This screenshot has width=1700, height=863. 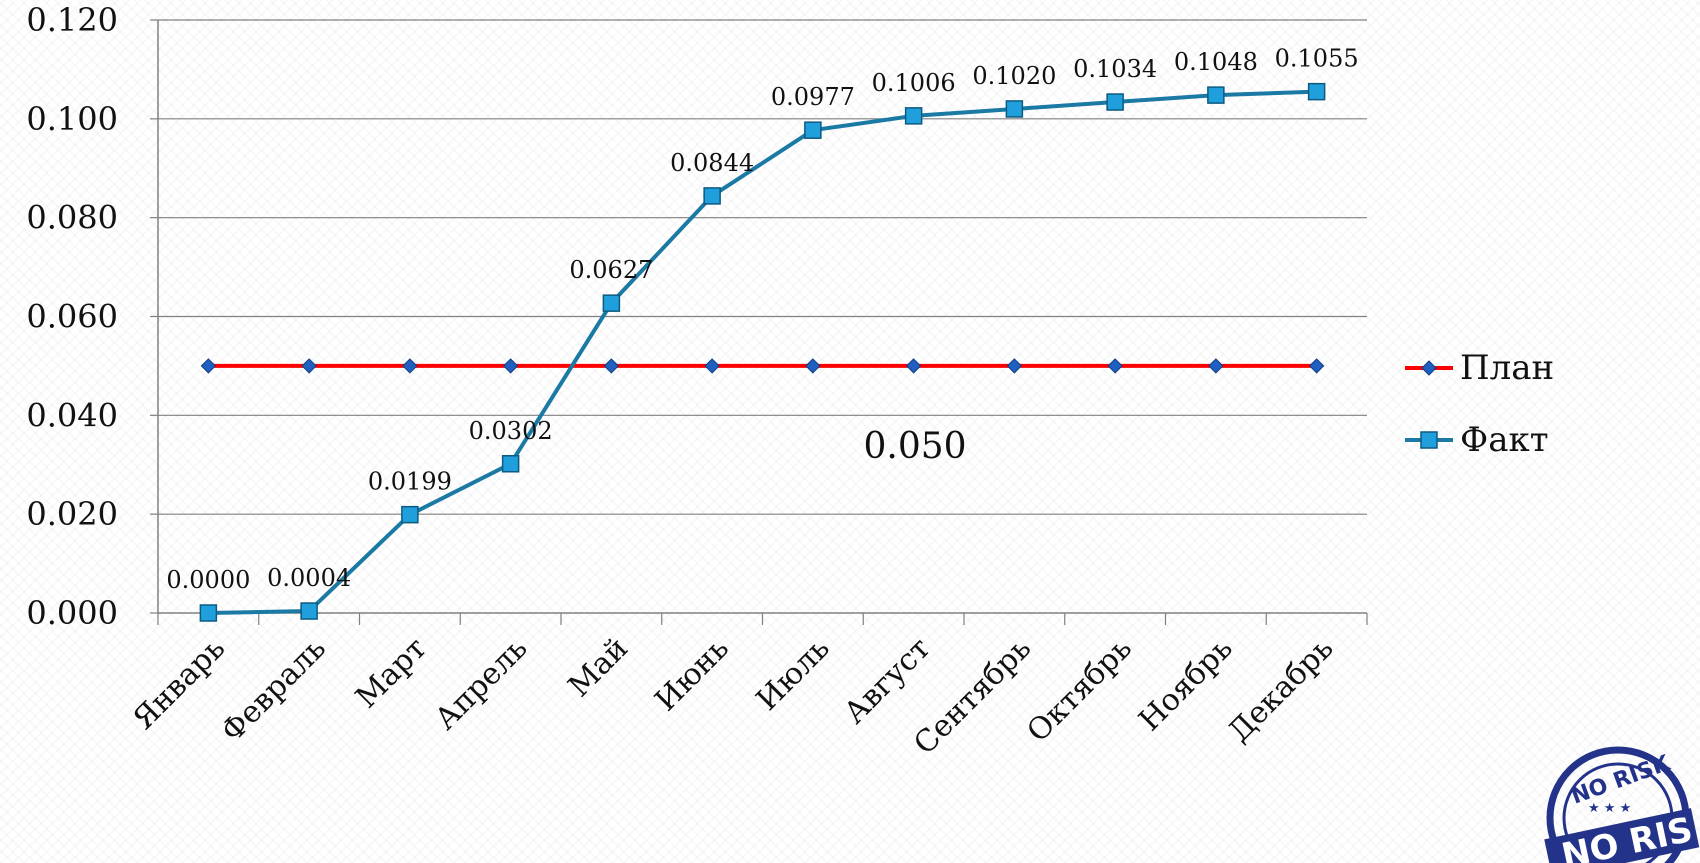 I want to click on x-tick-label: Апрель, so click(x=481, y=684).